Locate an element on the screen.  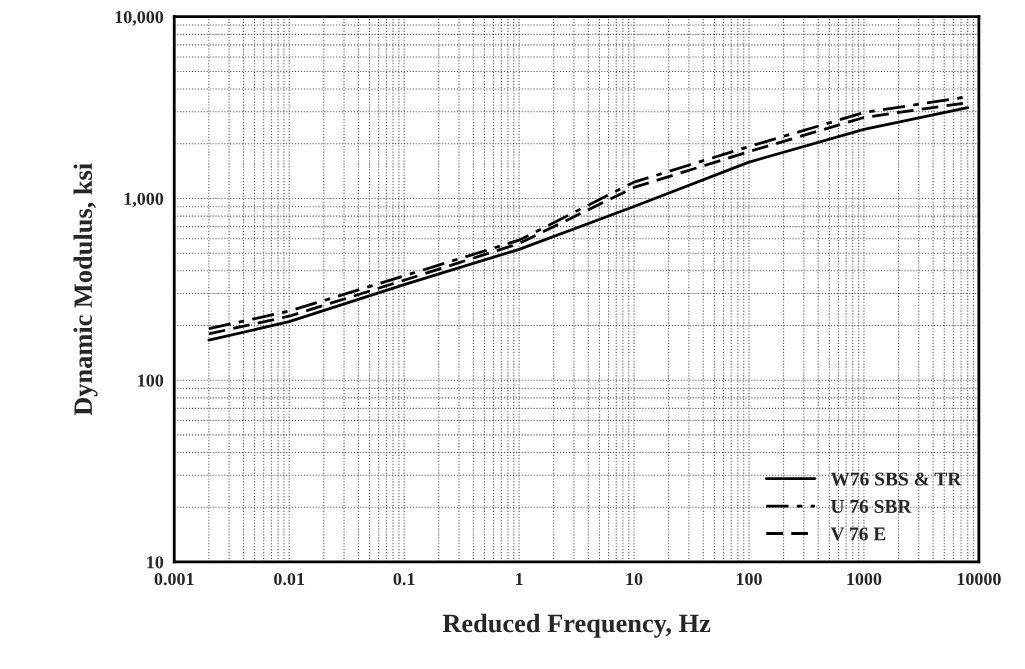
legend-label: W76 SBS & TR is located at coordinates (896, 479).